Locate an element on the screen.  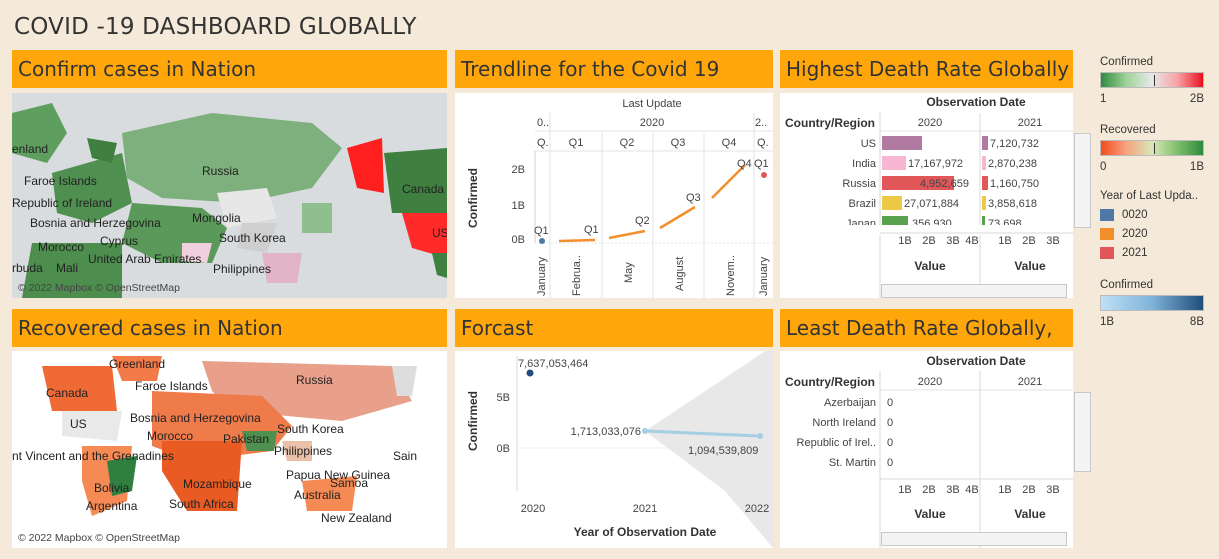
dashboard-title: COVID -19 DASHBOARD GLOBALLY is located at coordinates (215, 27).